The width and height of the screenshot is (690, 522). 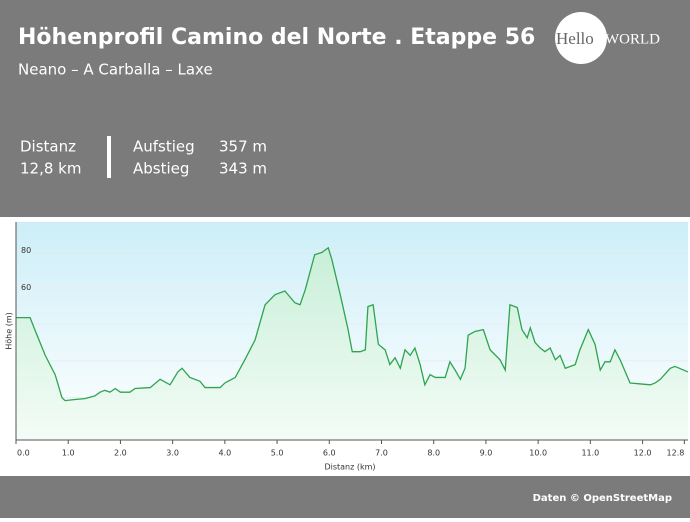 I want to click on stat-value: 357 m, so click(x=243, y=147).